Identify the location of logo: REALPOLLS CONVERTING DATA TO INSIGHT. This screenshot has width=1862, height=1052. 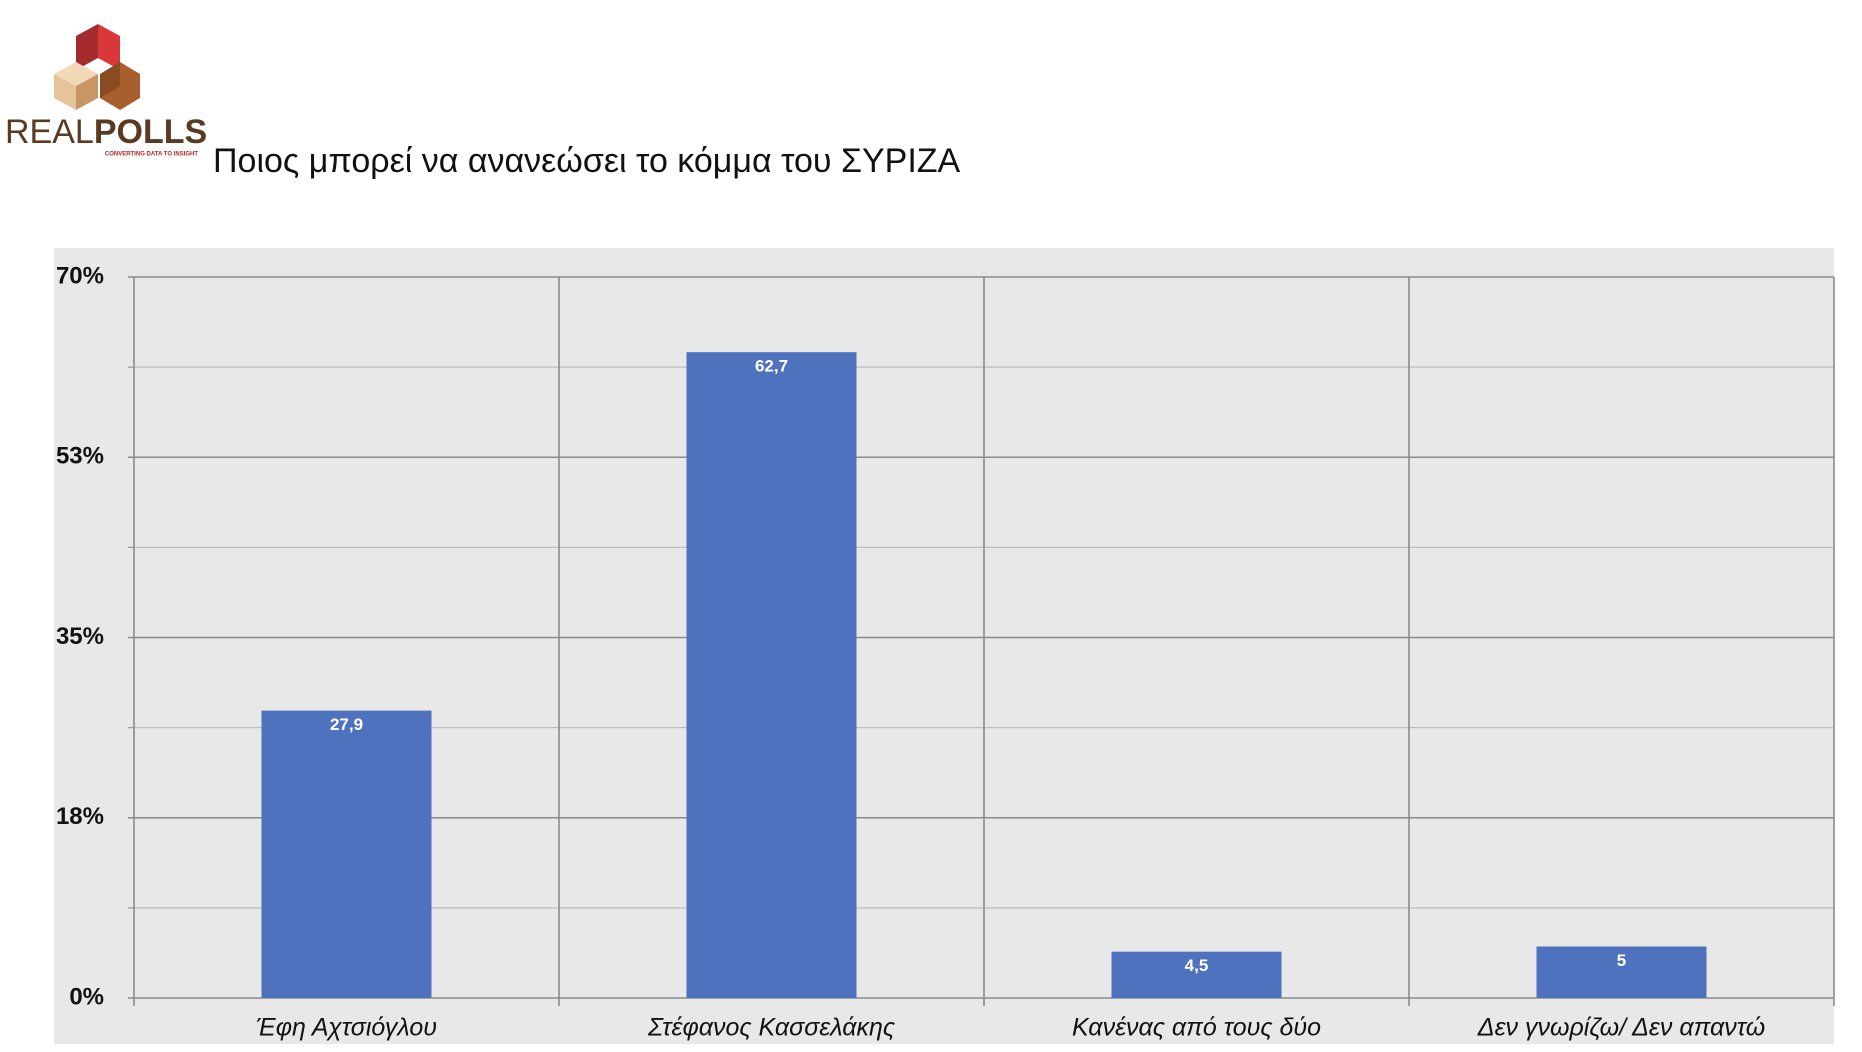
(106, 91).